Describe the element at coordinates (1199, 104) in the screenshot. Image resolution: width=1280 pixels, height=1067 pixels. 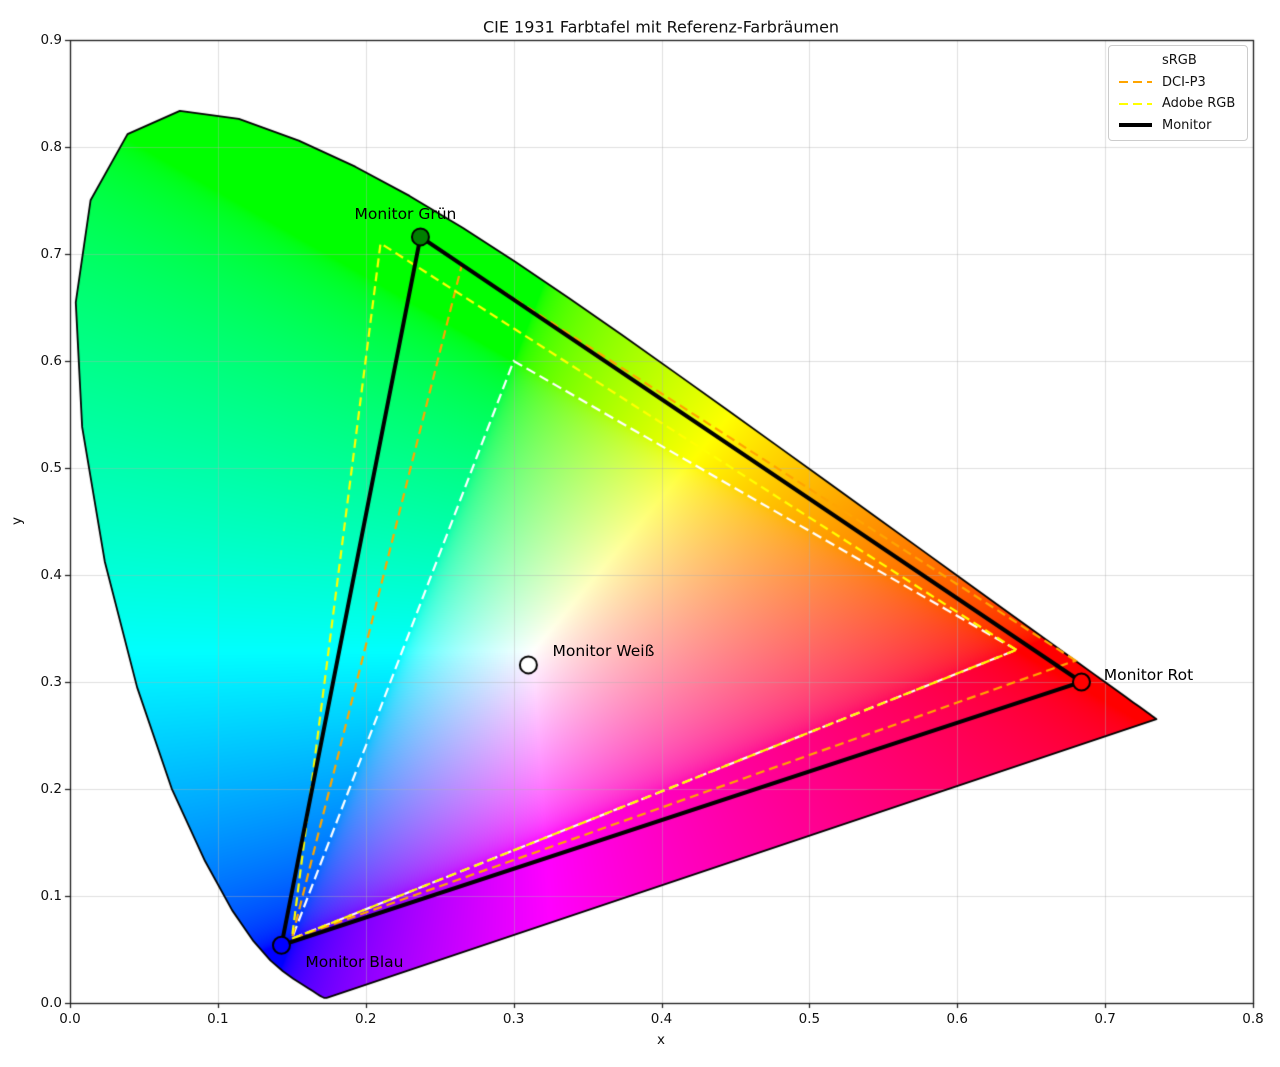
I see `legend-label-adobe-rgb: Adobe RGB` at that location.